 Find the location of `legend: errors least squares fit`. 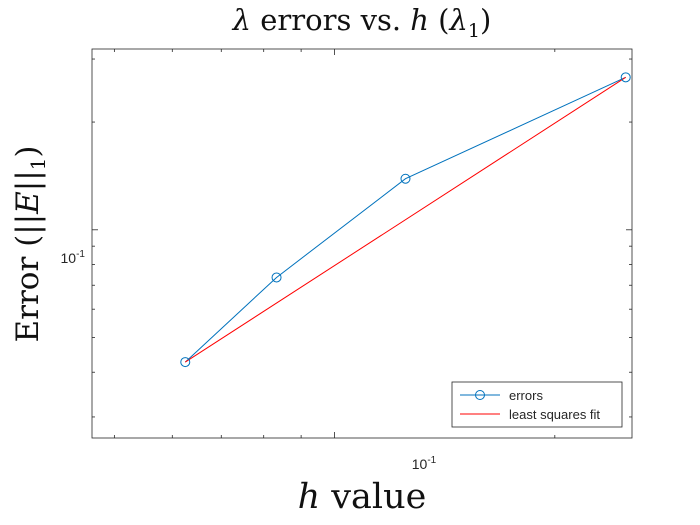

legend: errors least squares fit is located at coordinates (537, 404).